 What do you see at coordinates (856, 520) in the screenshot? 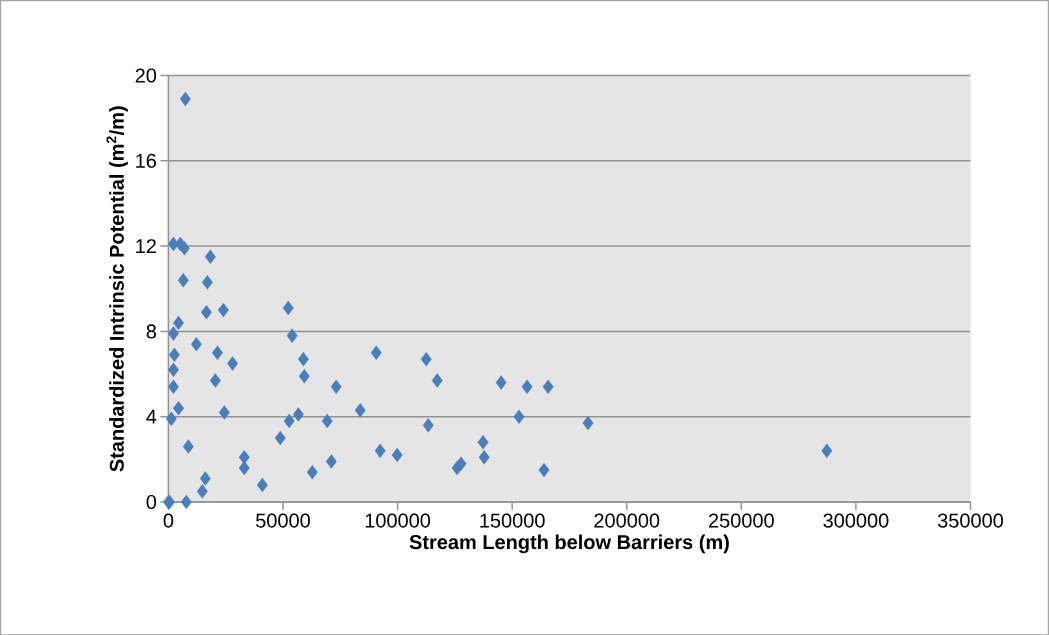
I see `x-tick-label: 300000` at bounding box center [856, 520].